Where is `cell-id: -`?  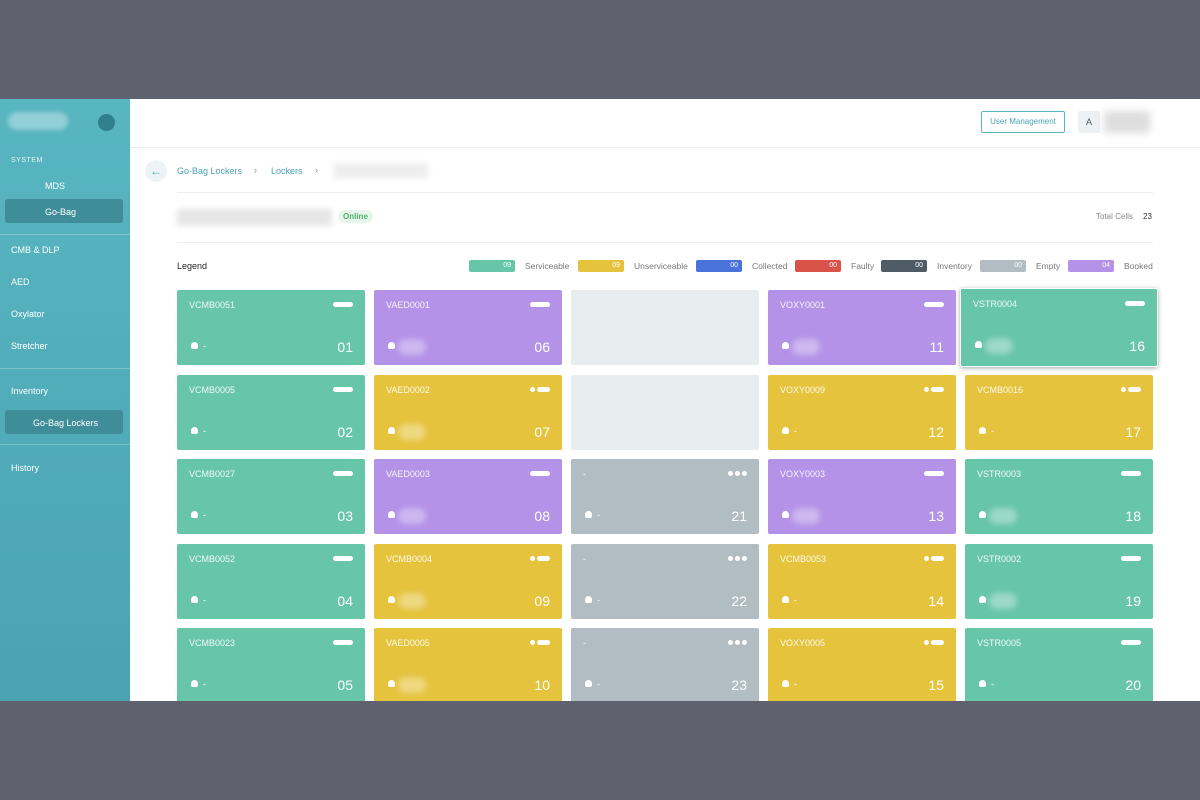
cell-id: - is located at coordinates (584, 643).